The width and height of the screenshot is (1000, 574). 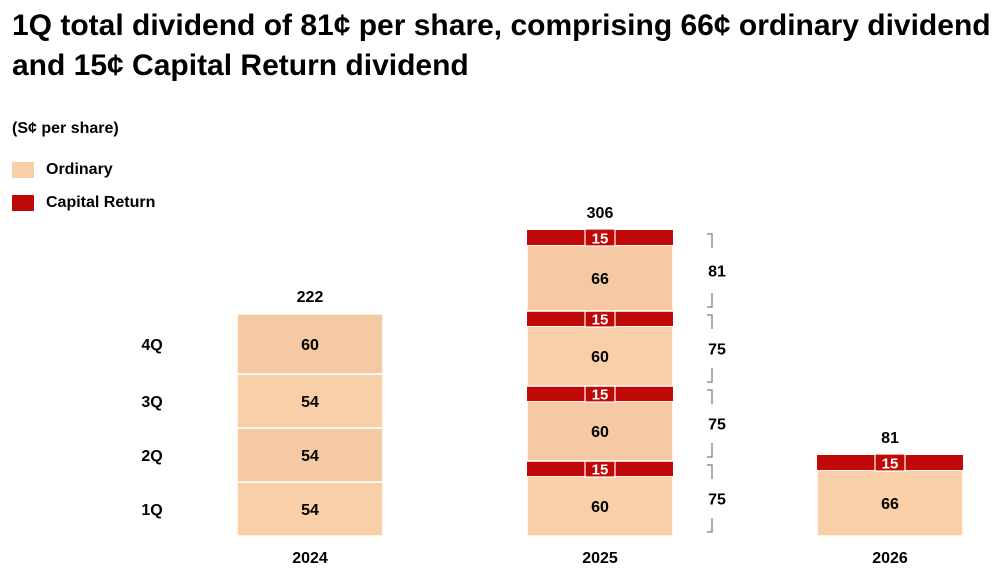 I want to click on quarter-label-2q: 2Q, so click(x=151, y=456).